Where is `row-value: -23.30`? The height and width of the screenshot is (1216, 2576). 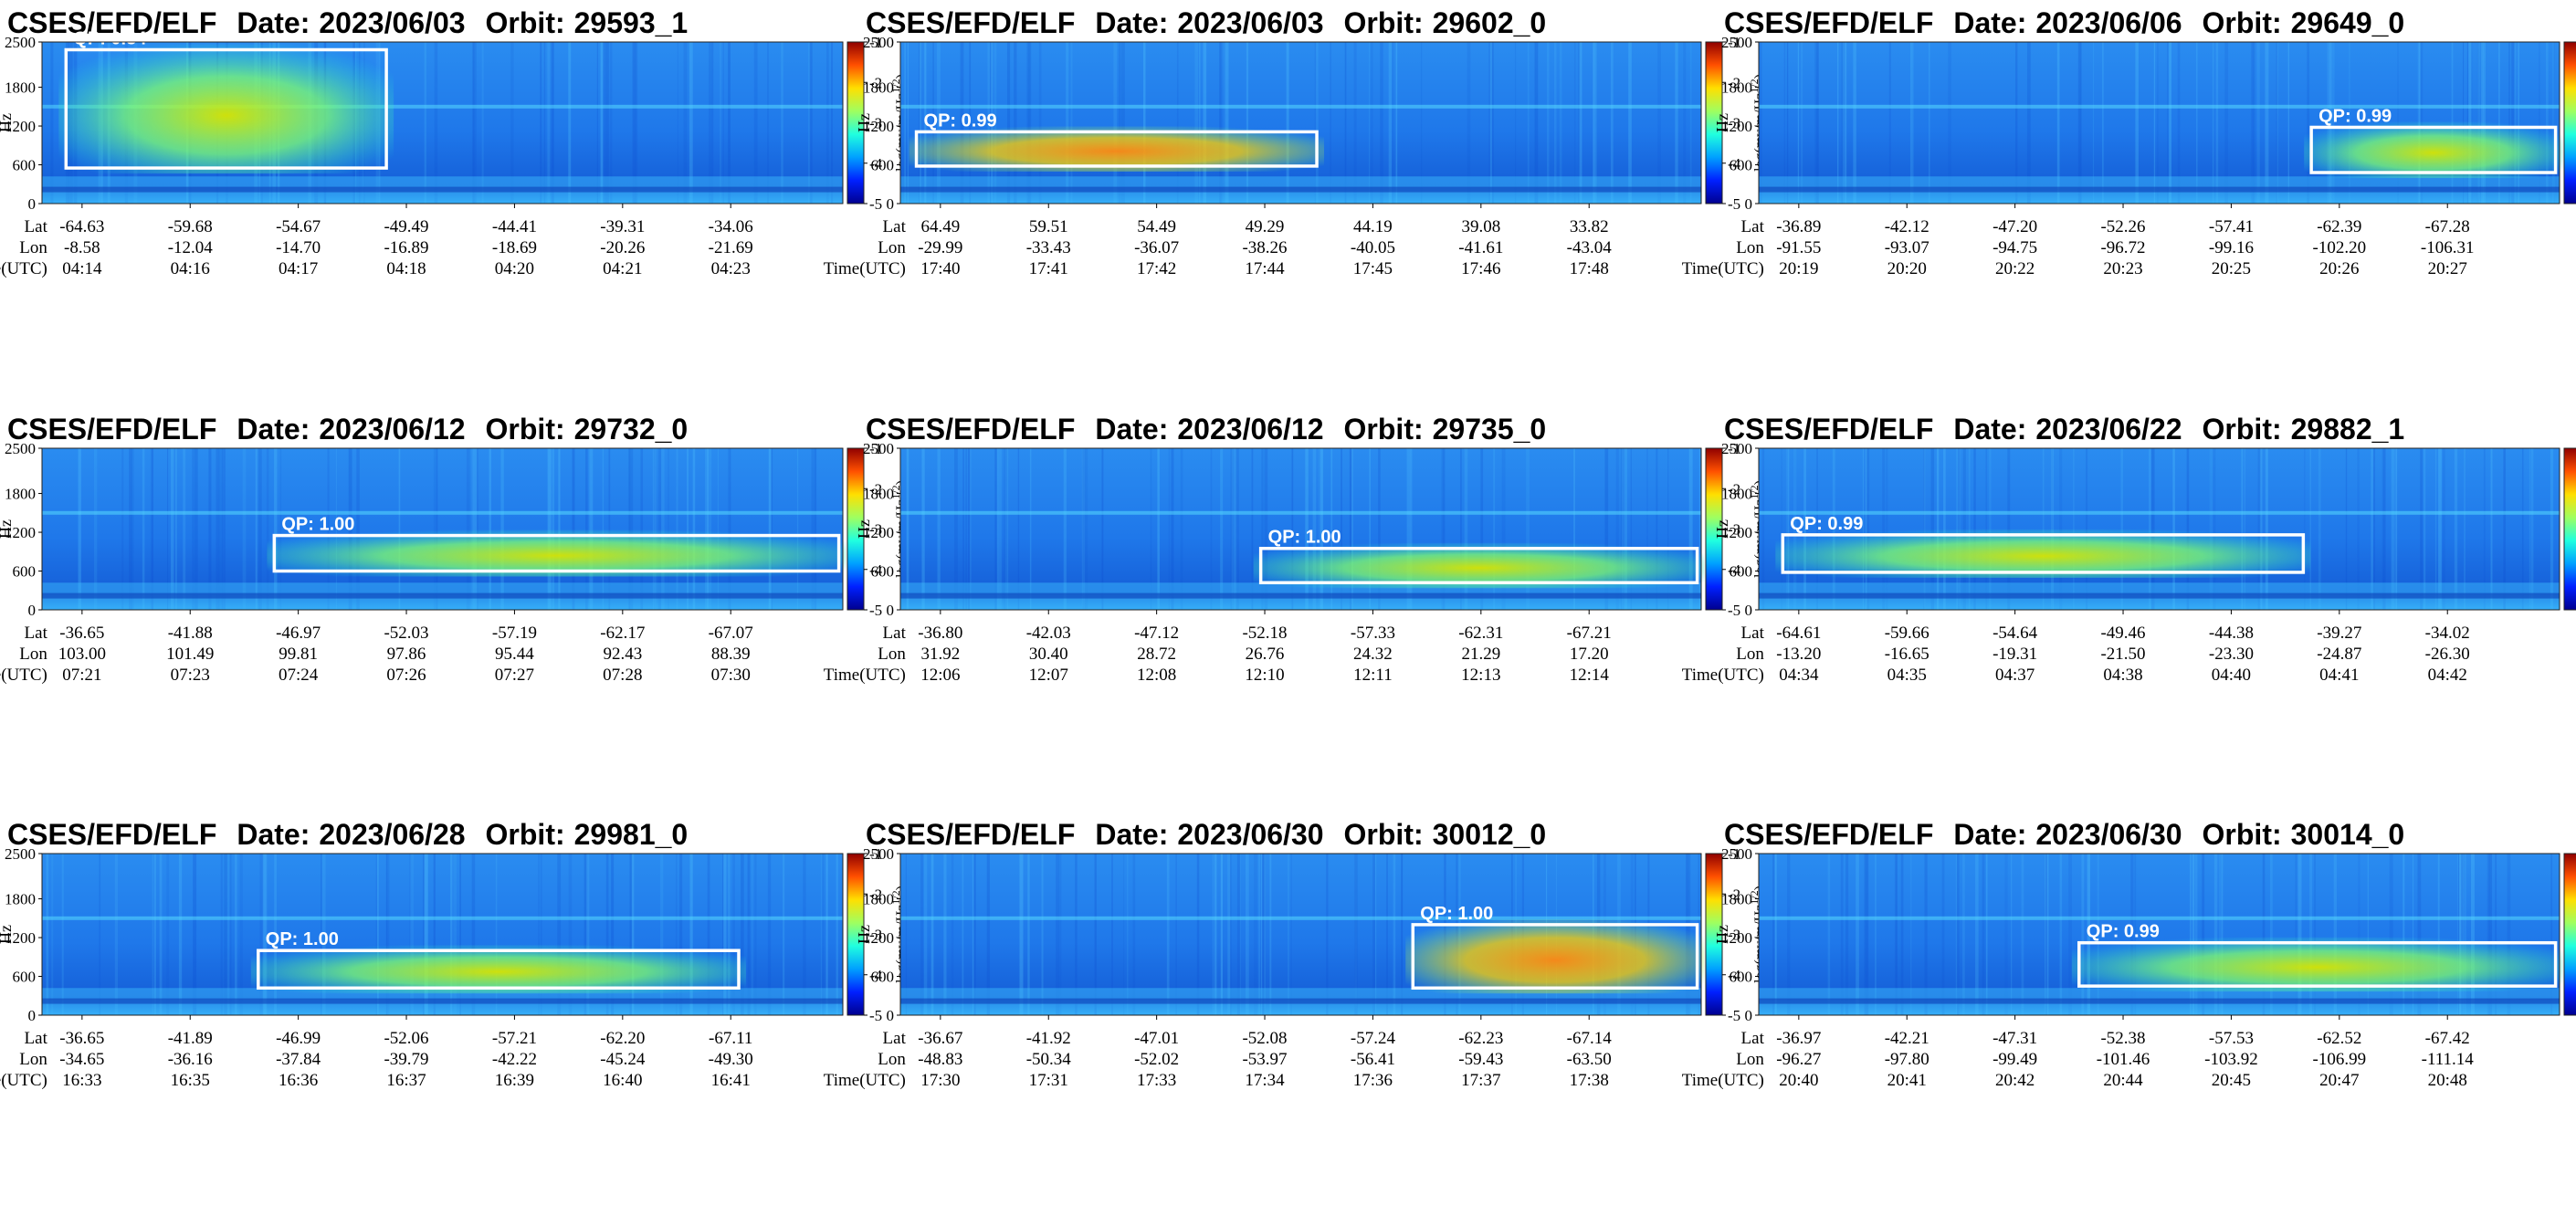
row-value: -23.30 is located at coordinates (2231, 654).